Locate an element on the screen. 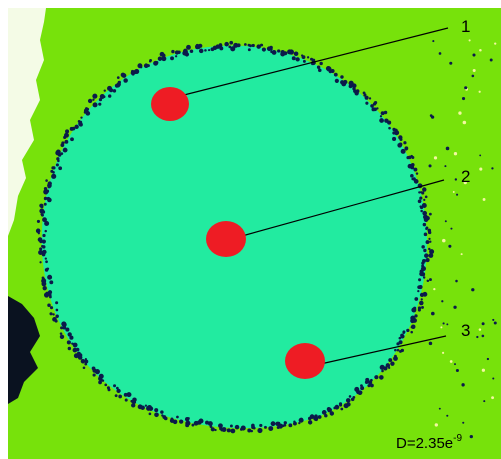 The width and height of the screenshot is (501, 459). white-region is located at coordinates (27, 122).